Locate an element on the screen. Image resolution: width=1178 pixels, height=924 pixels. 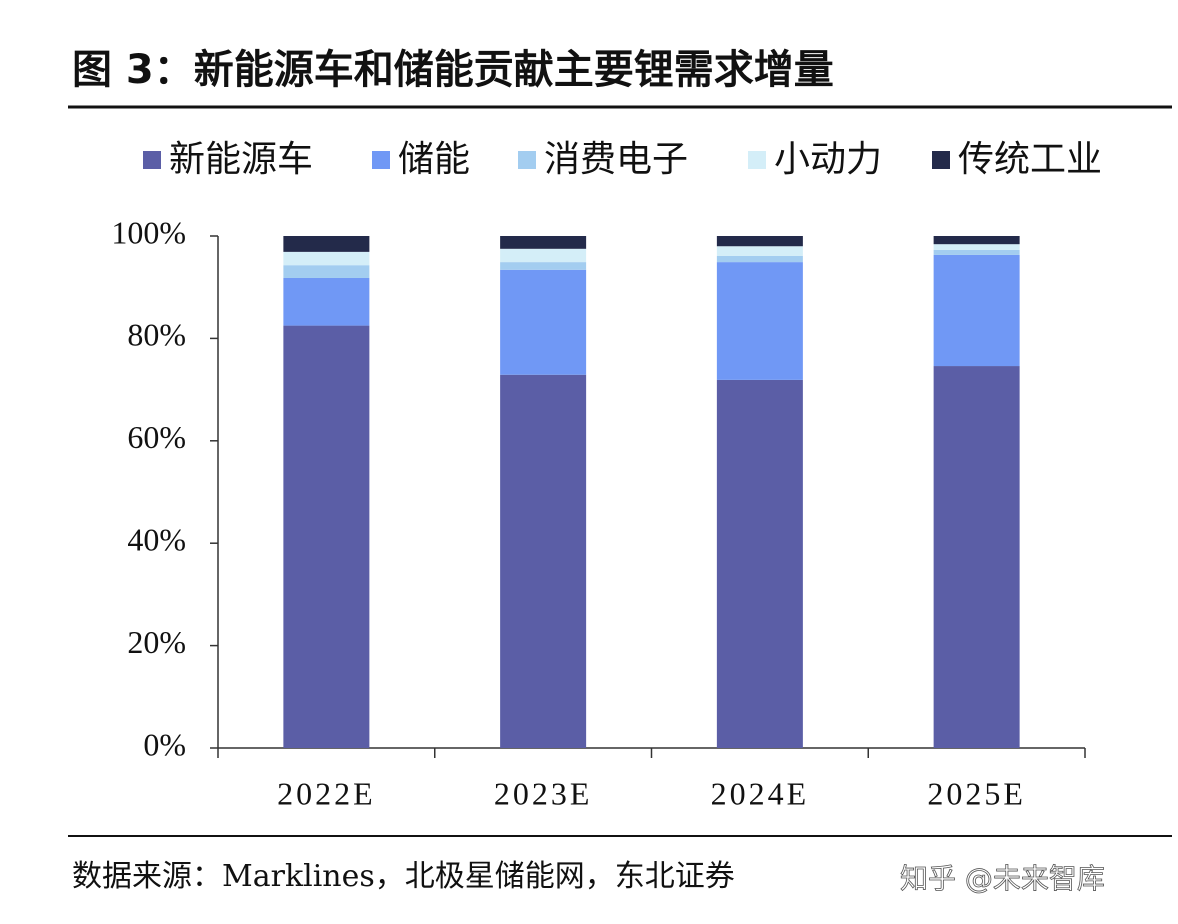
y-tick-label: 0% is located at coordinates (164, 744).